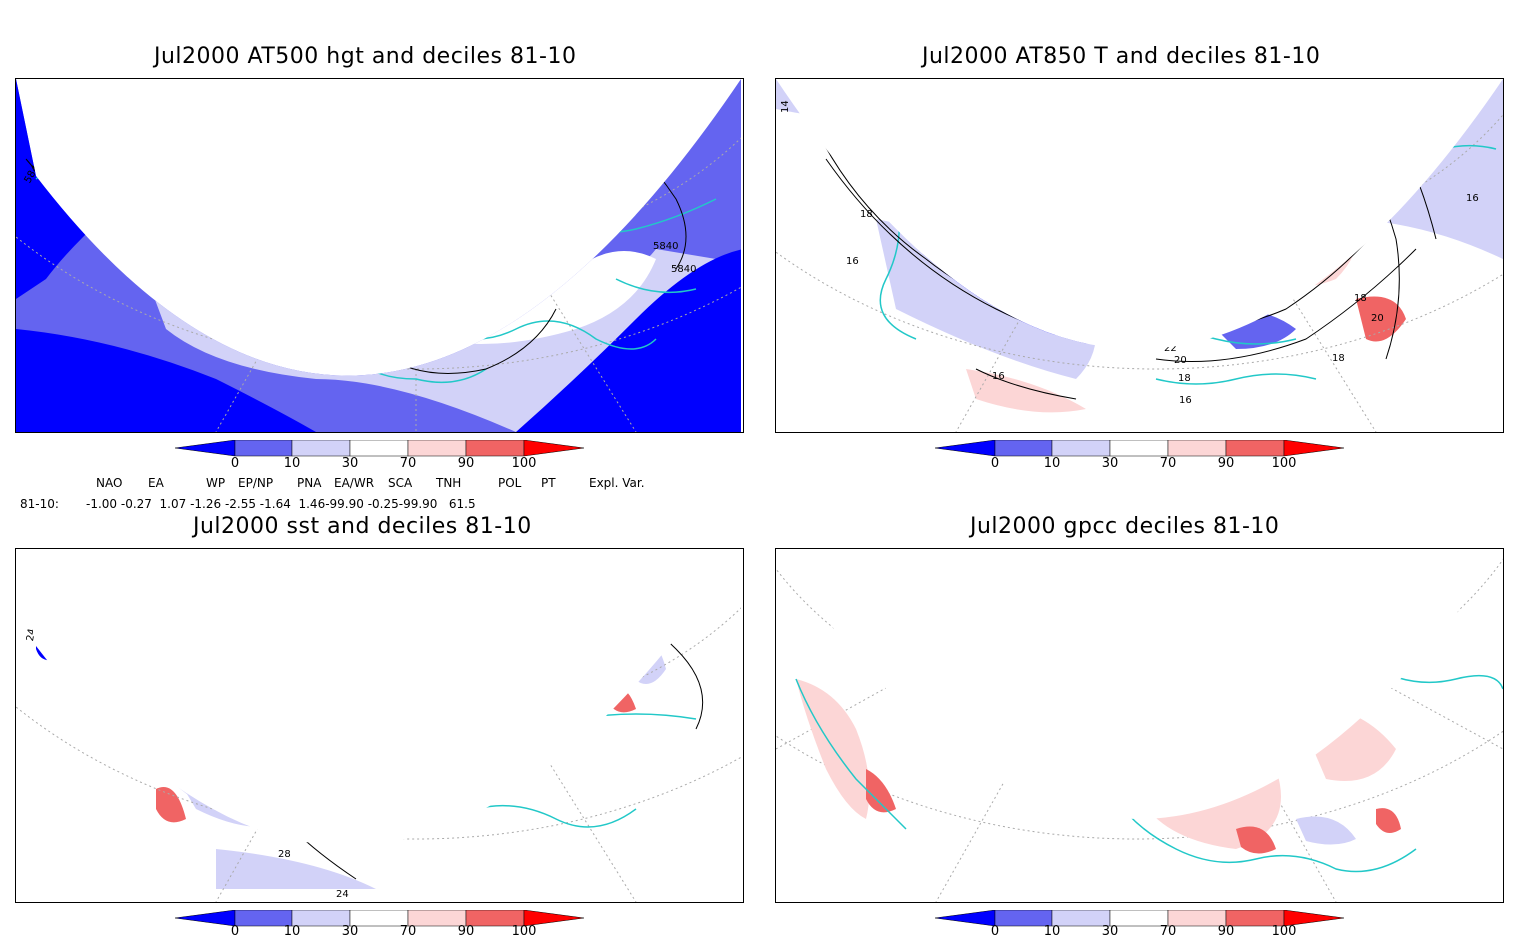  What do you see at coordinates (379, 457) in the screenshot?
I see `colorbar-hgt: 0 10 30 70 90 100` at bounding box center [379, 457].